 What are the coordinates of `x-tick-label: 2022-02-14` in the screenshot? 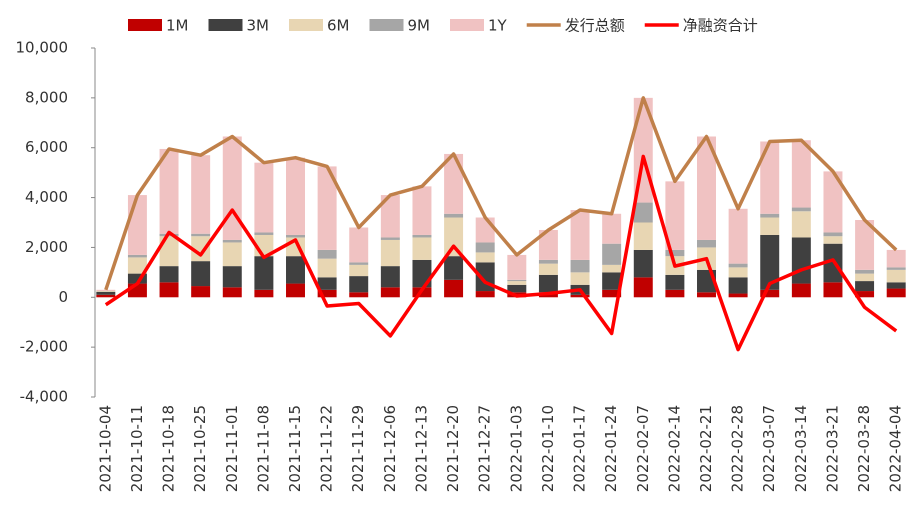 It's located at (674, 448).